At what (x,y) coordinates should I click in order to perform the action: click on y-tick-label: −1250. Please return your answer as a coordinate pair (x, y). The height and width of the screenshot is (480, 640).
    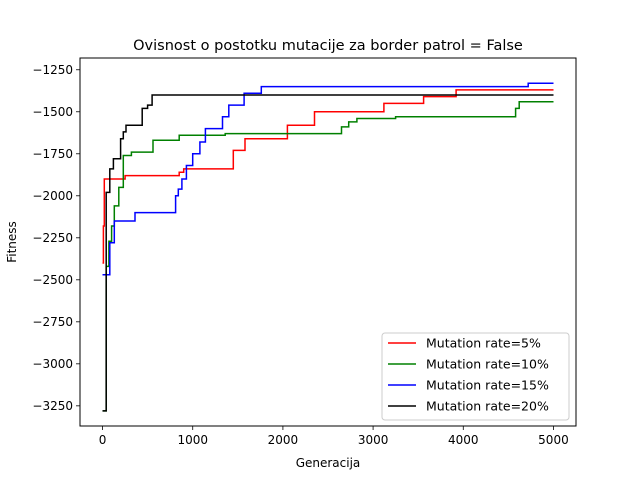
    Looking at the image, I should click on (52, 70).